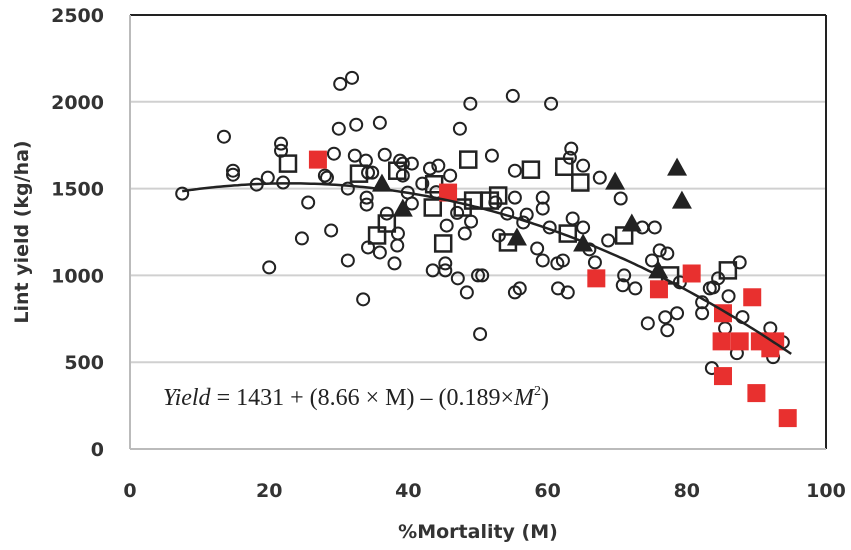 The width and height of the screenshot is (851, 550). Describe the element at coordinates (129, 491) in the screenshot. I see `x-tick-label: 0` at that location.